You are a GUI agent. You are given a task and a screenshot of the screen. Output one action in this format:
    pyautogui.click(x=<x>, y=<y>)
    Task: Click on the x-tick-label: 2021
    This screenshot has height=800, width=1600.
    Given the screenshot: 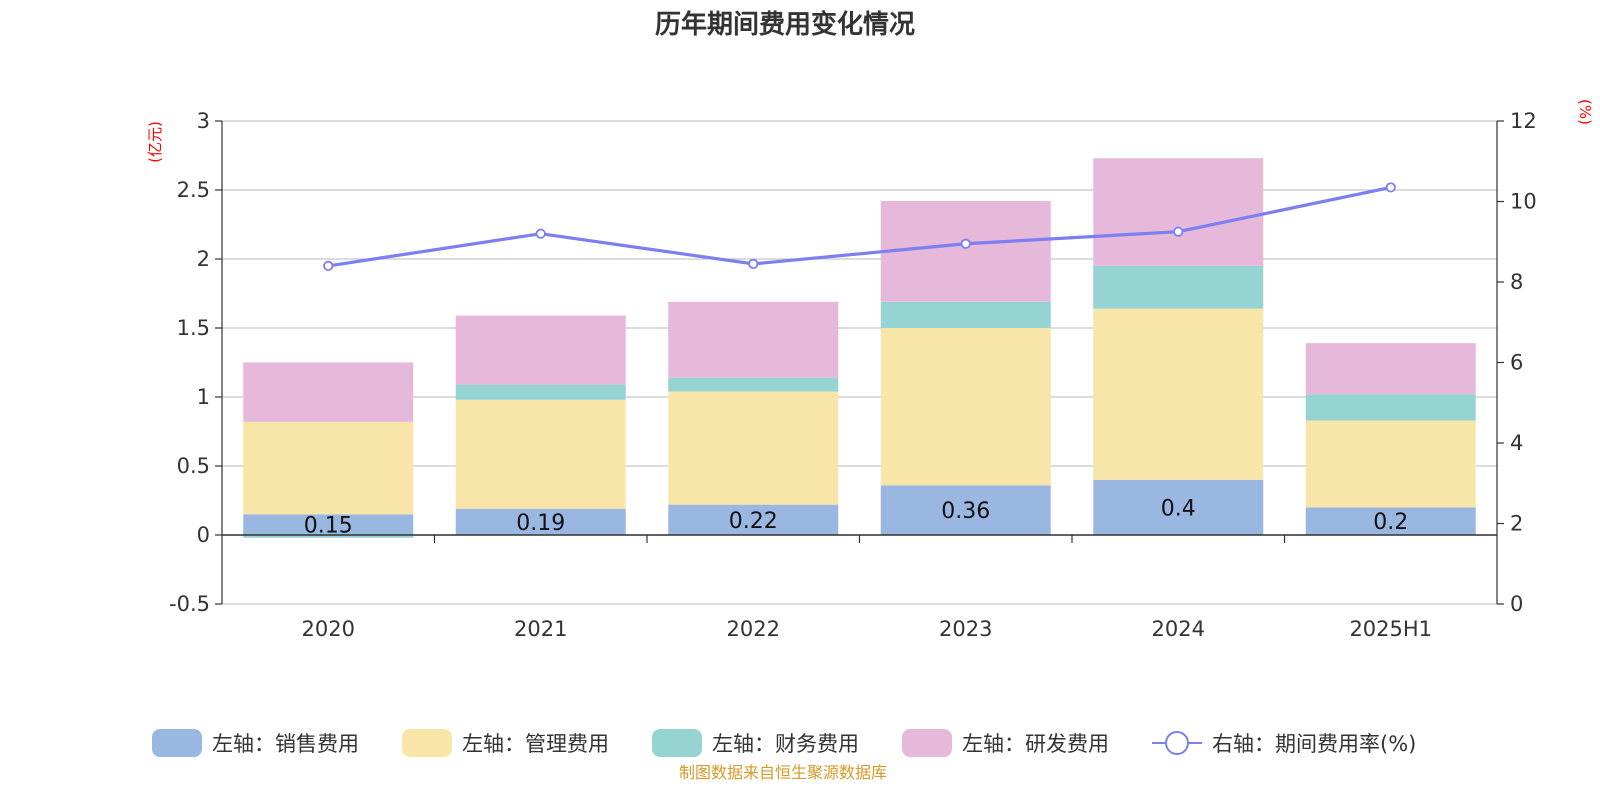 What is the action you would take?
    pyautogui.click(x=540, y=629)
    